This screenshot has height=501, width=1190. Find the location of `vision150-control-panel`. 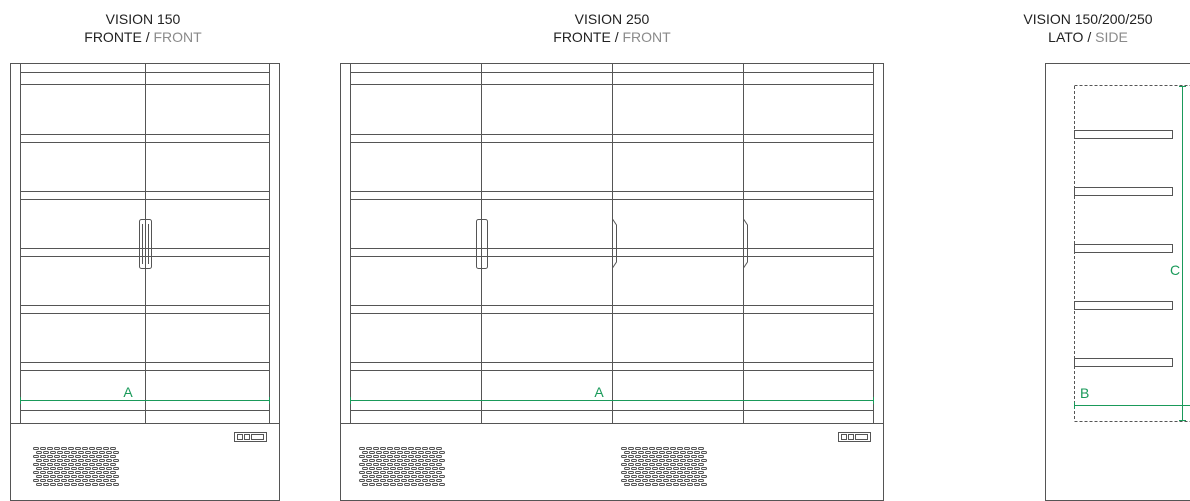

vision150-control-panel is located at coordinates (250, 437).